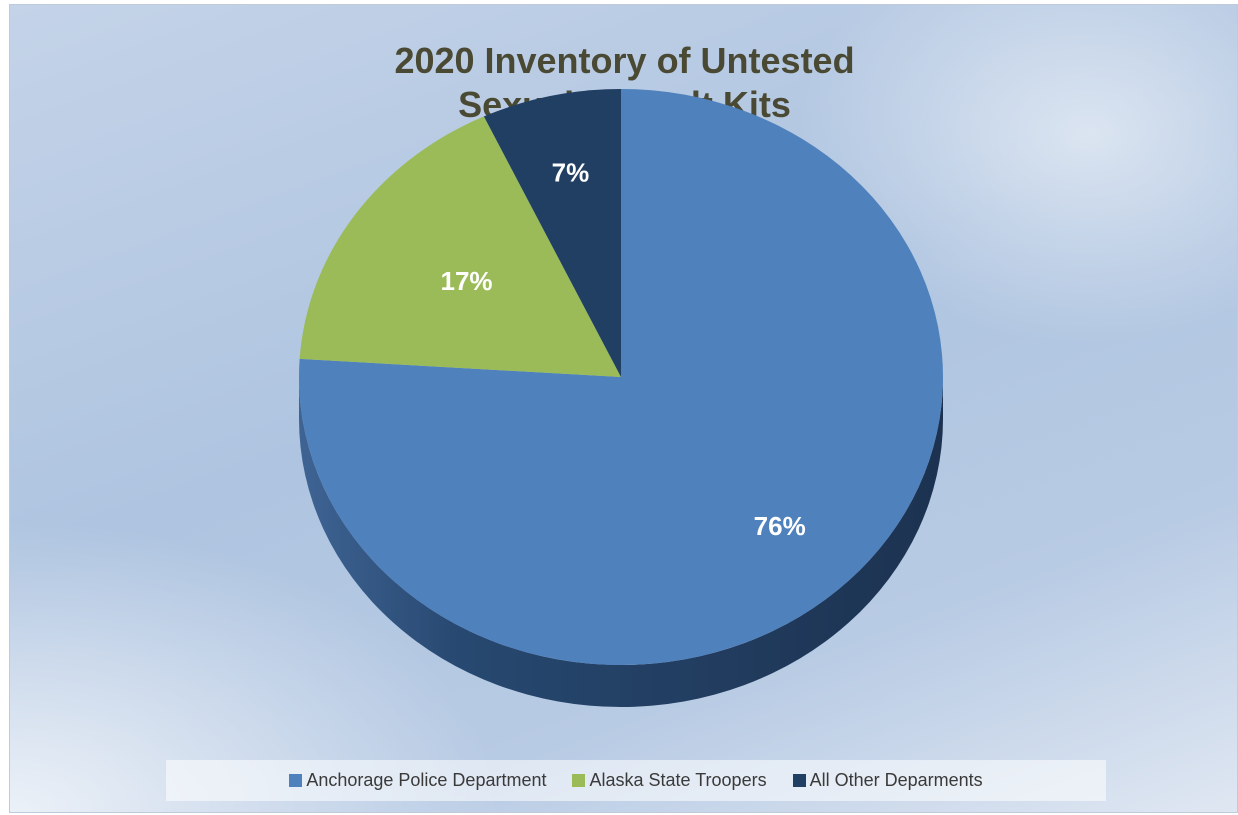 The width and height of the screenshot is (1238, 815). Describe the element at coordinates (571, 173) in the screenshot. I see `data-label-other: 7%` at that location.